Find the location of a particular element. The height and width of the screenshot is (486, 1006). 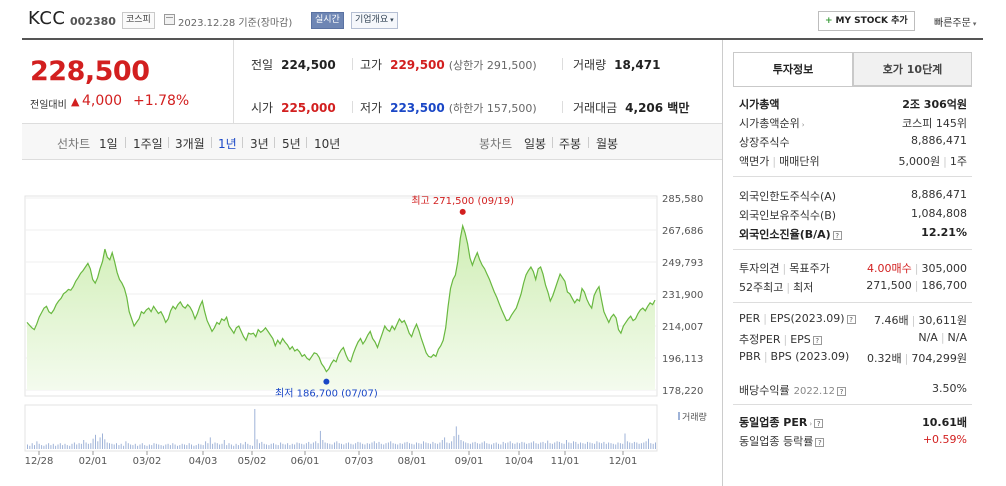

period-tab-5y: 5년 is located at coordinates (291, 144).